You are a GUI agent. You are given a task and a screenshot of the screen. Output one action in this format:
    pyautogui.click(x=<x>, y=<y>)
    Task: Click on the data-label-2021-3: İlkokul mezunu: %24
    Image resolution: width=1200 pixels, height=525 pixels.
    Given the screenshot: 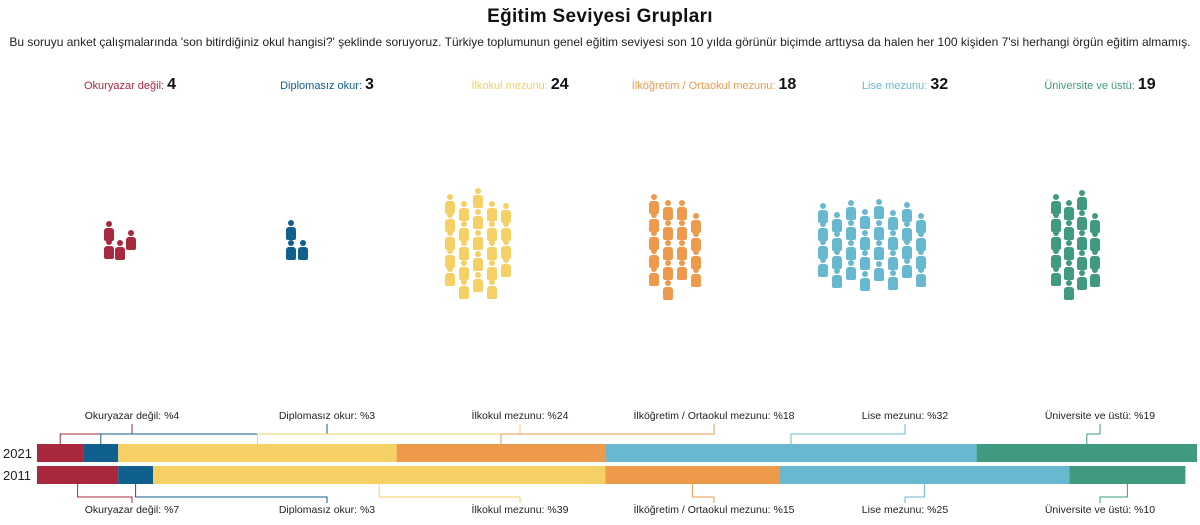 What is the action you would take?
    pyautogui.click(x=520, y=415)
    